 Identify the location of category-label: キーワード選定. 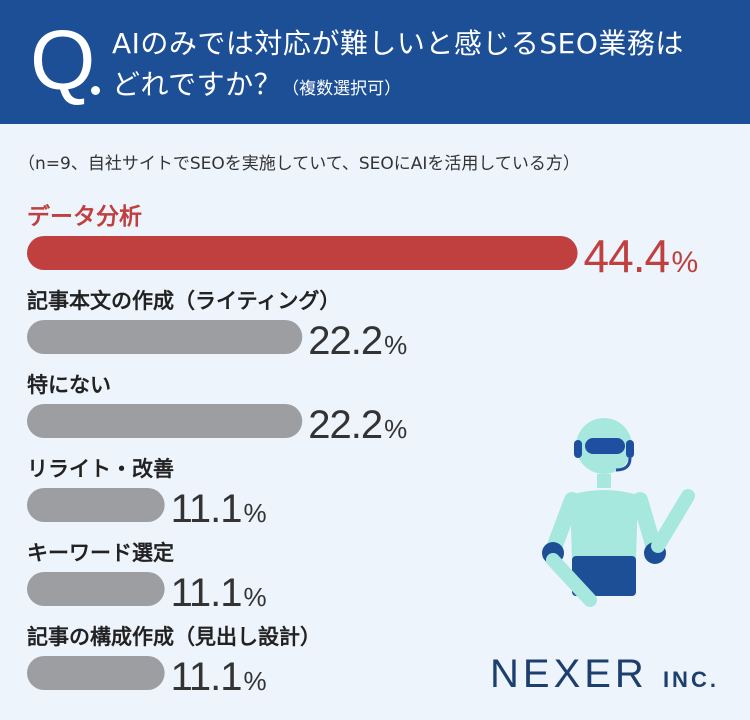
(100, 553).